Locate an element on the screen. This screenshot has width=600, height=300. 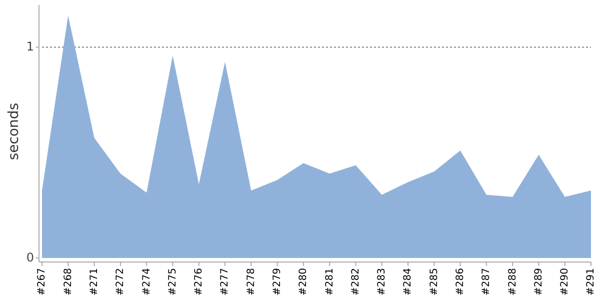
x-tick-label: #284 is located at coordinates (408, 282).